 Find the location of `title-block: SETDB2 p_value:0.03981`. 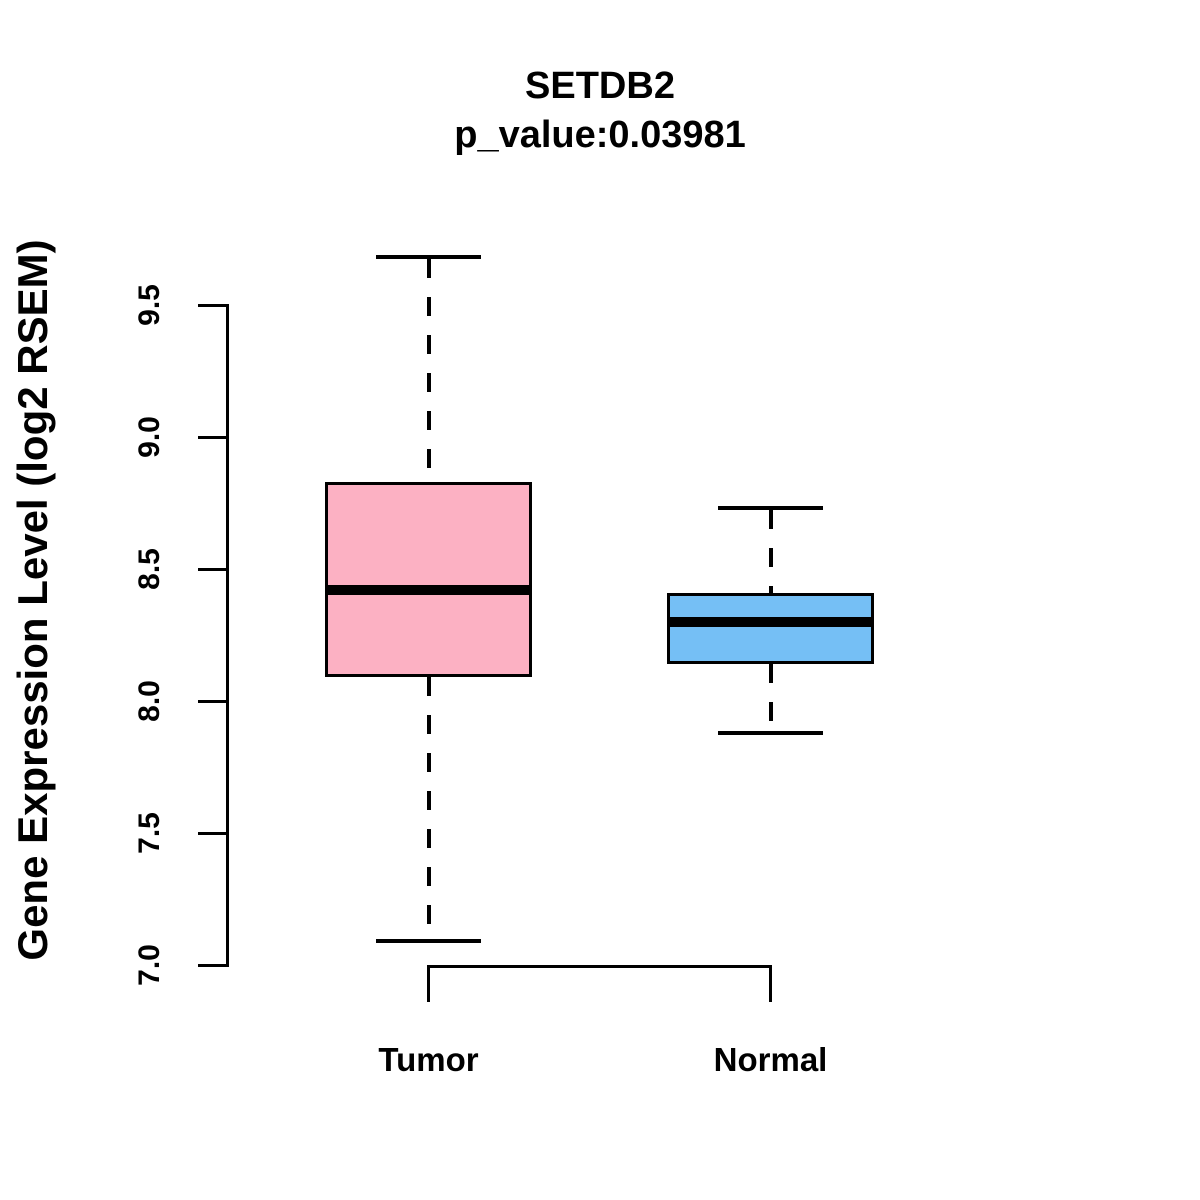

title-block: SETDB2 p_value:0.03981 is located at coordinates (600, 111).